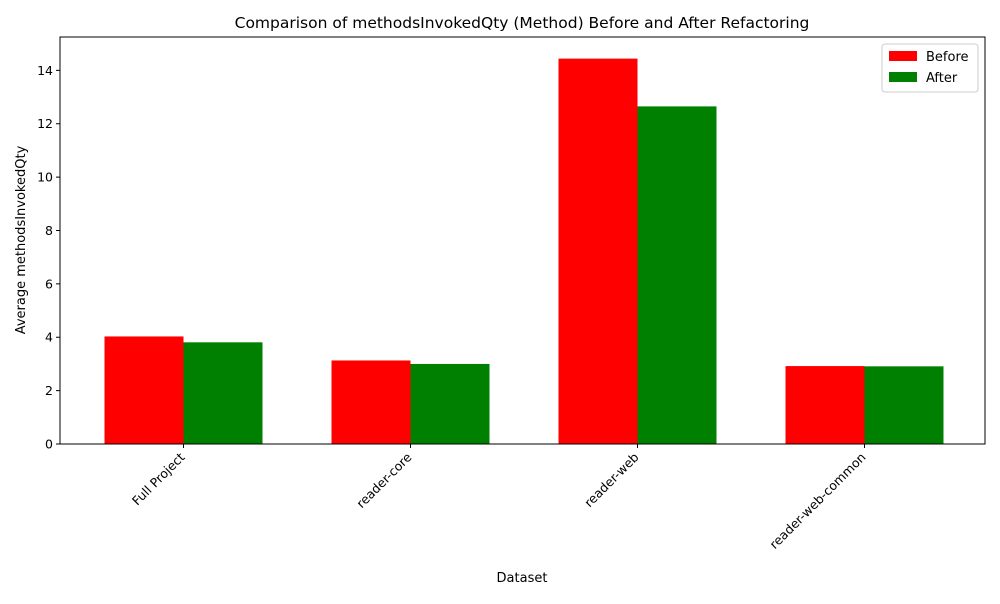 Image resolution: width=1000 pixels, height=604 pixels. Describe the element at coordinates (384, 480) in the screenshot. I see `x-tick-label: reader-core` at that location.